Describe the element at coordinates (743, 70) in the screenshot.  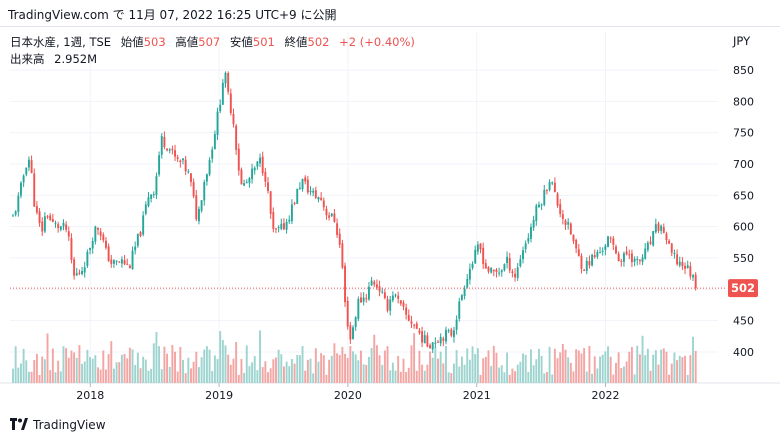
I see `y-tick-label: 850` at that location.